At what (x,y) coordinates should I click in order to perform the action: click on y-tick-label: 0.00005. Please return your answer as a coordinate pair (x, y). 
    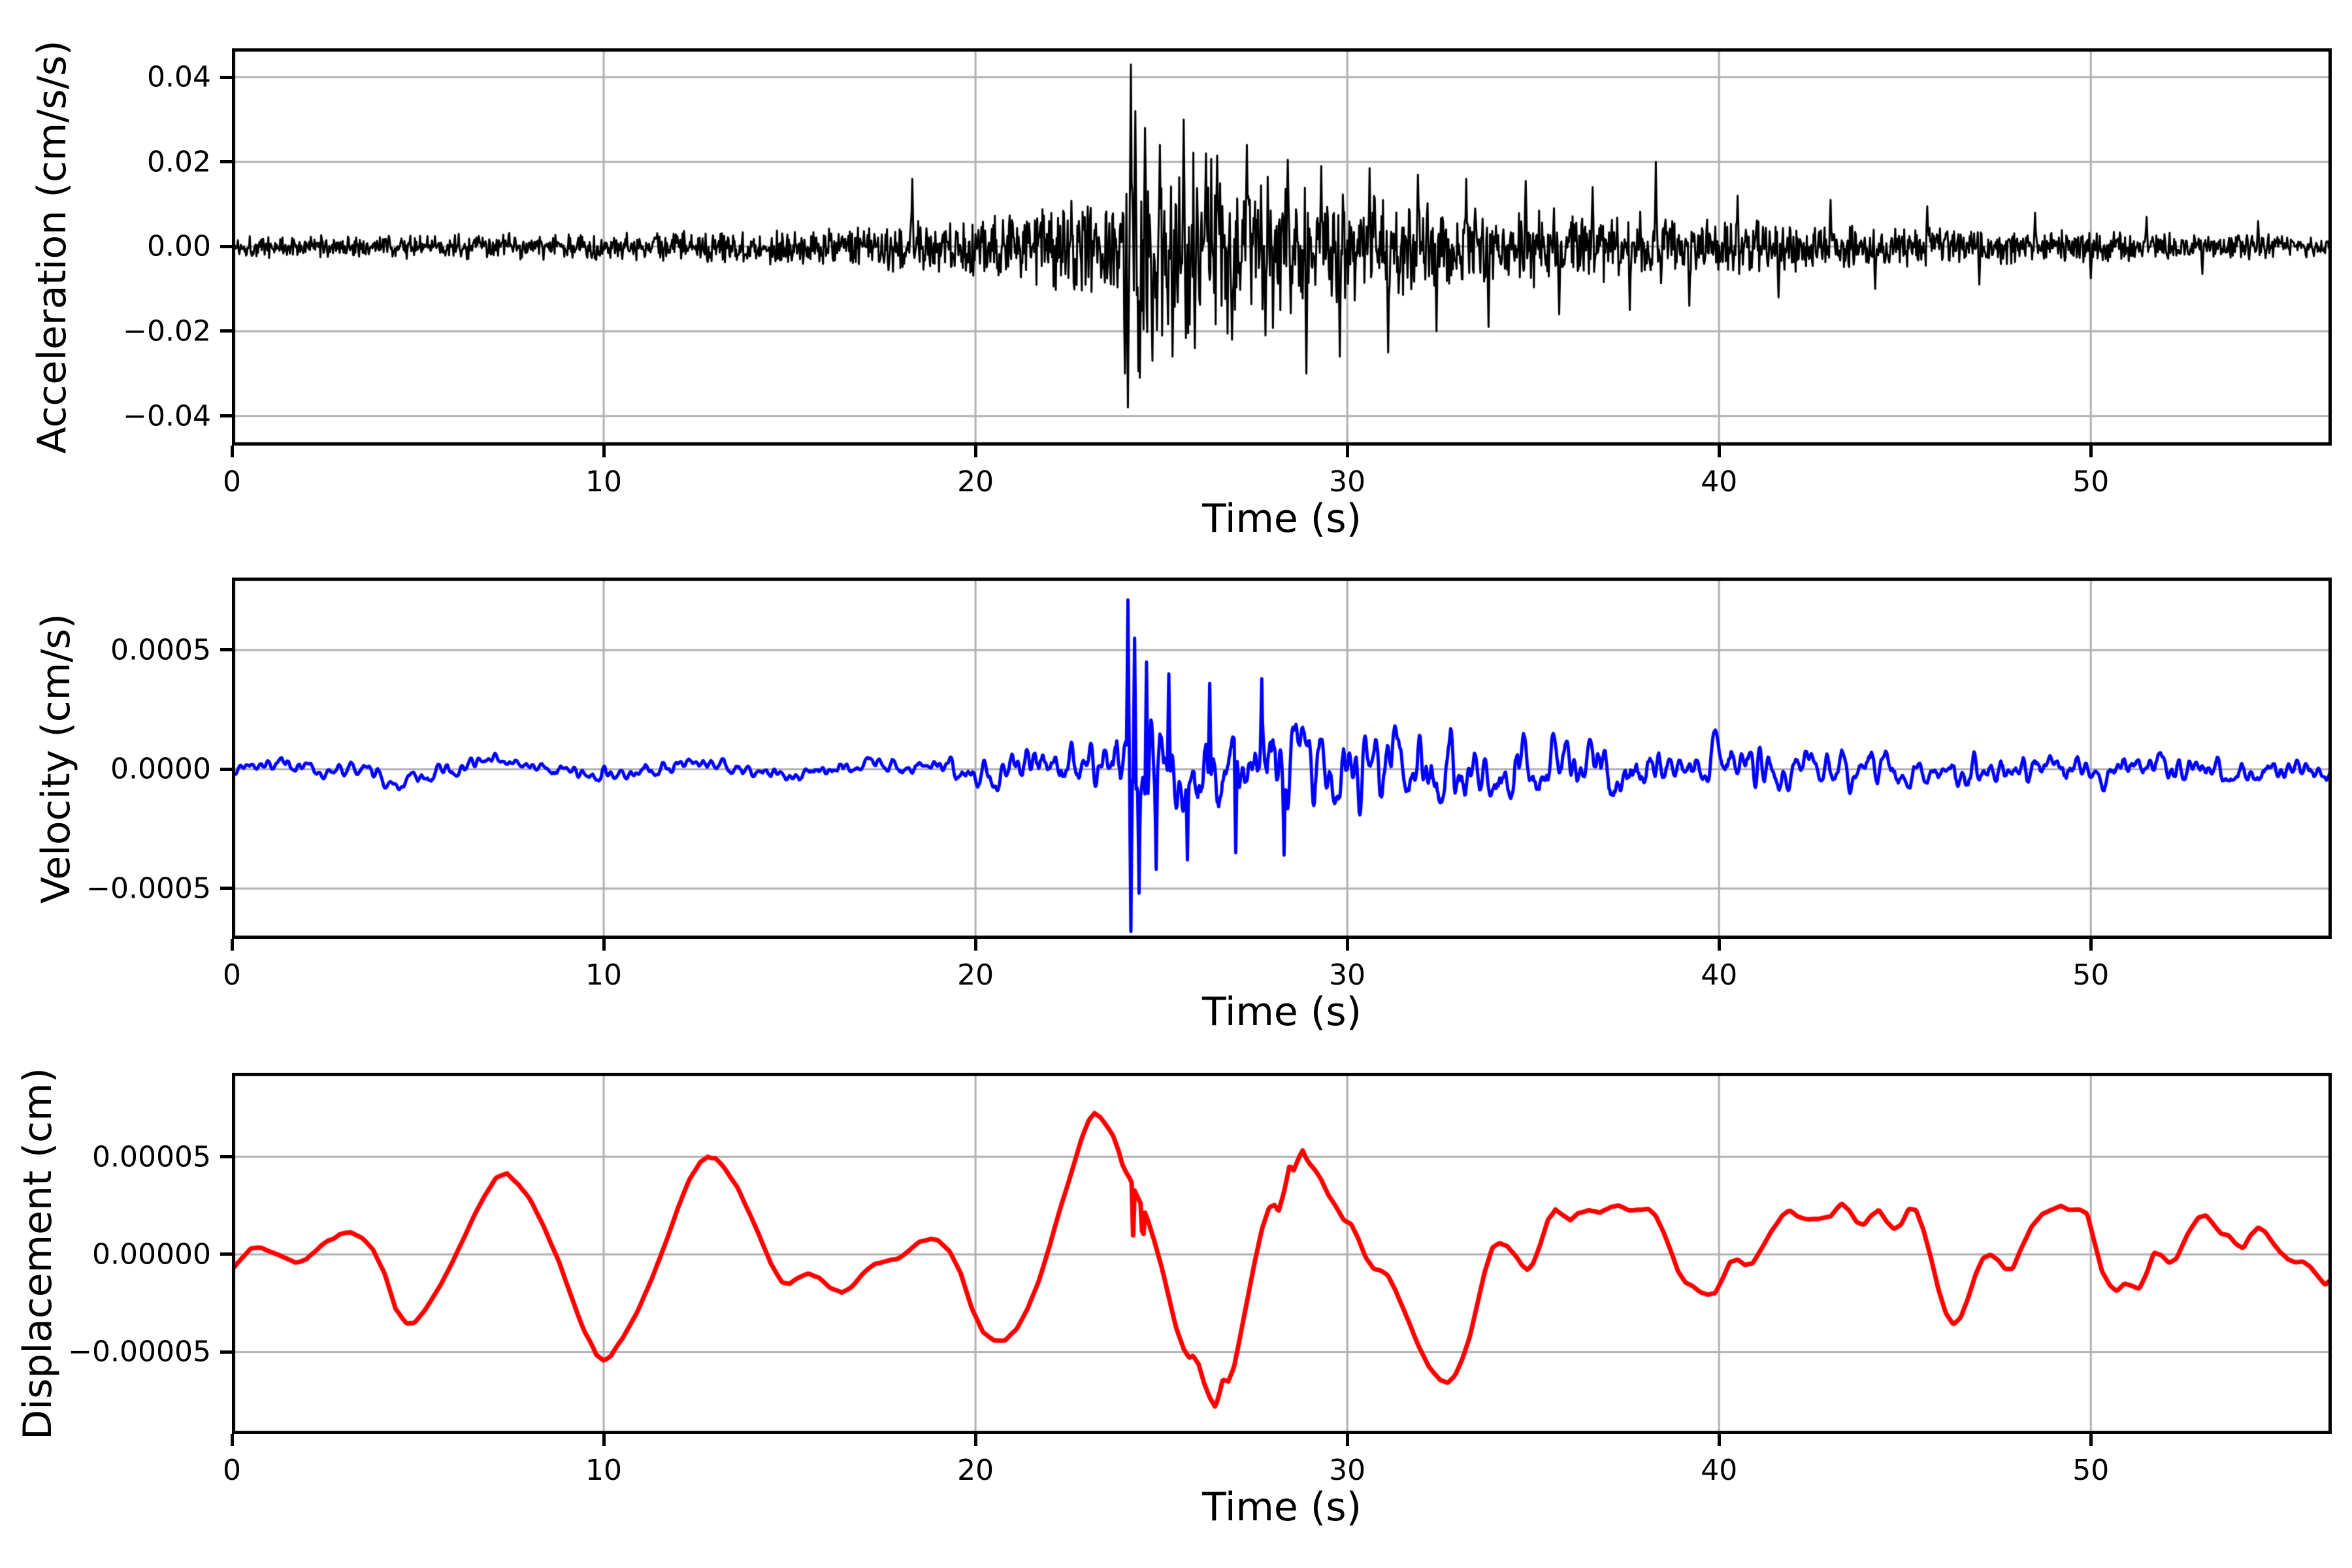
    Looking at the image, I should click on (151, 1157).